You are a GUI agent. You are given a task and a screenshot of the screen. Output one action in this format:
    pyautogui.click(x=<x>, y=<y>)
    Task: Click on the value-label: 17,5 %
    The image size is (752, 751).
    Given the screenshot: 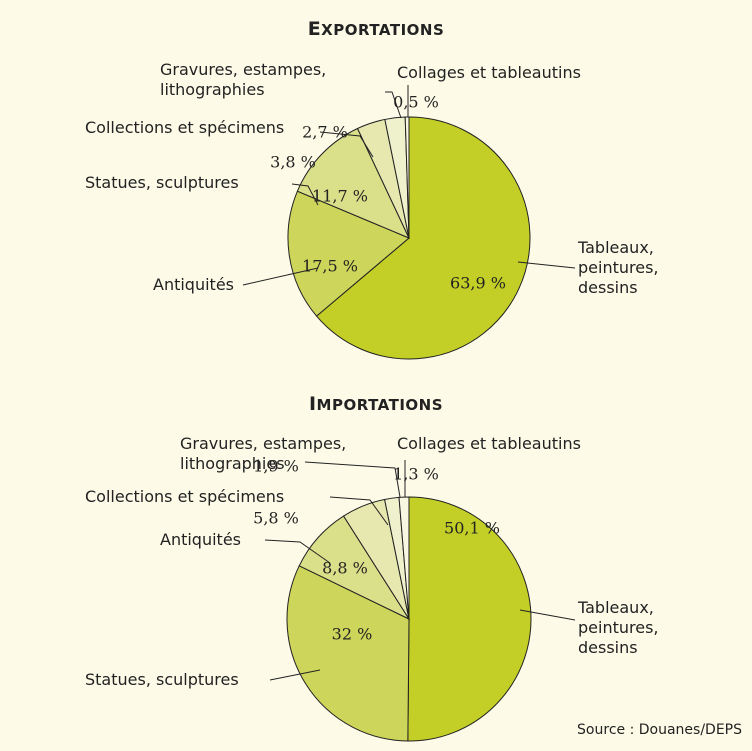 What is the action you would take?
    pyautogui.click(x=330, y=266)
    